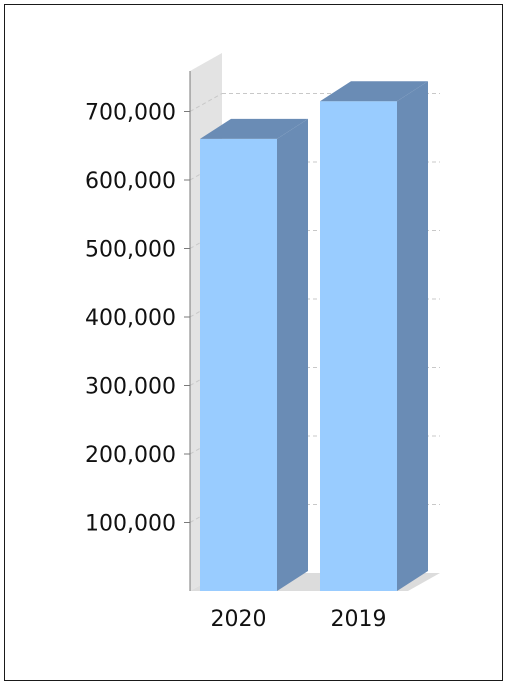  I want to click on grid-line-wall, so click(206, 102).